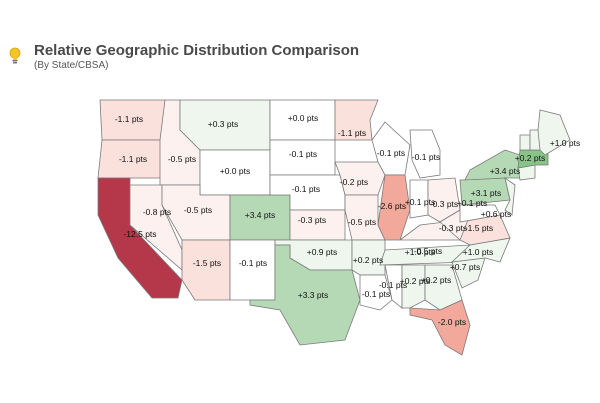  Describe the element at coordinates (393, 285) in the screenshot. I see `state-value-label-ms: -0.1 pts` at that location.